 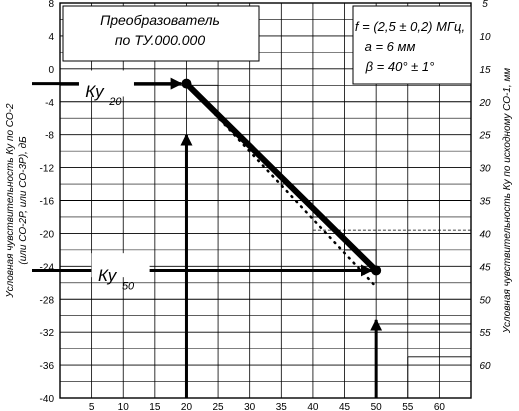 I want to click on left-tick-label: -8, so click(x=49, y=136).